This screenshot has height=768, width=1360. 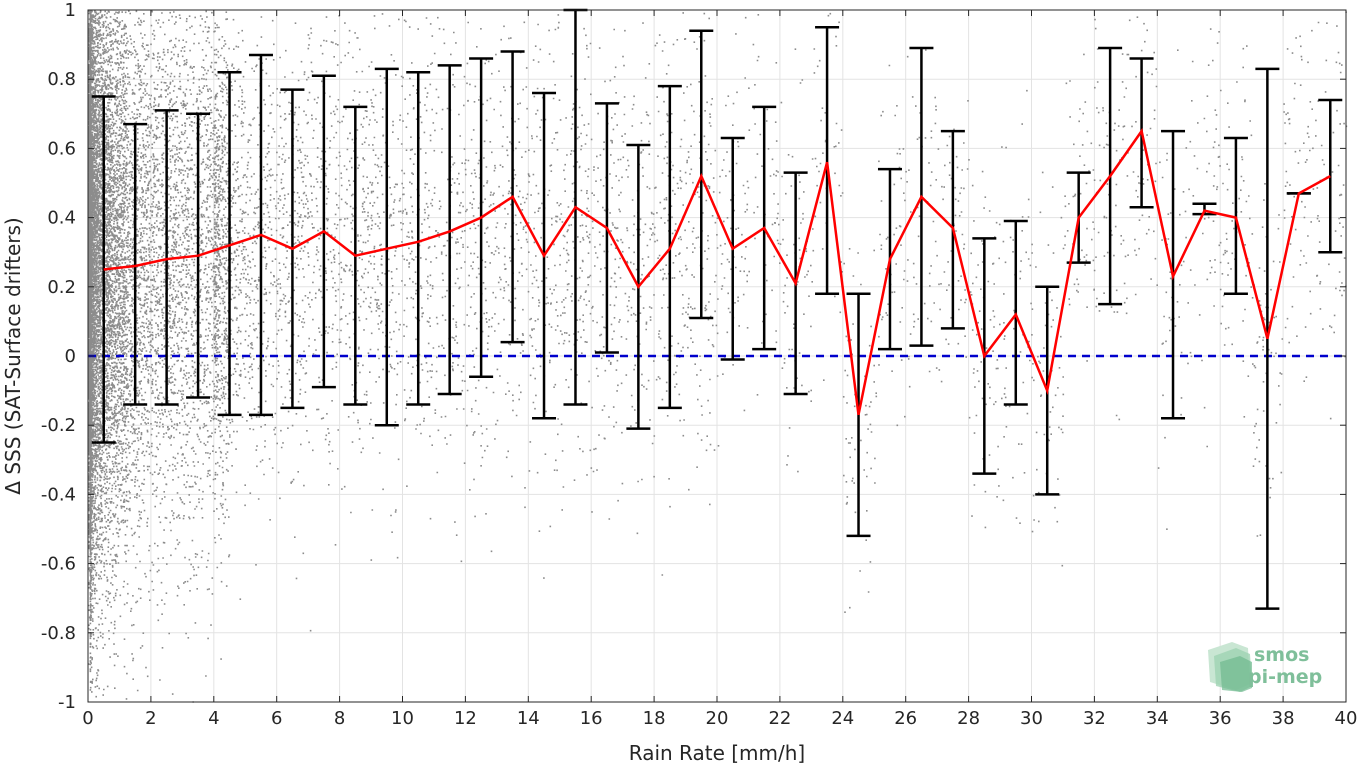 I want to click on x-tick-label: 40, so click(x=1346, y=718).